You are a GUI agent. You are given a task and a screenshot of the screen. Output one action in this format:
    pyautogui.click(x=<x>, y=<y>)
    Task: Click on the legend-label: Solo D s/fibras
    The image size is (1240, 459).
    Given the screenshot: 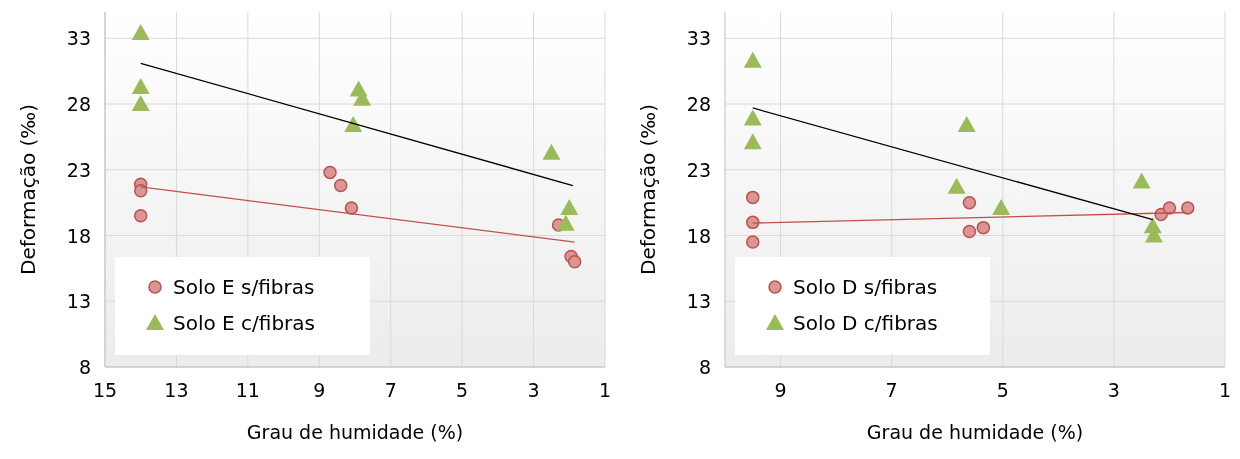 What is the action you would take?
    pyautogui.click(x=865, y=287)
    